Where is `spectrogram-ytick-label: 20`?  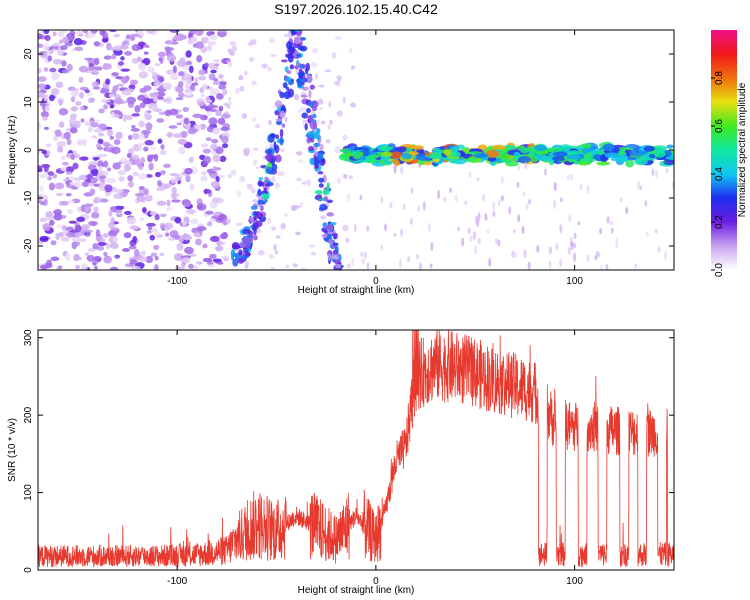 spectrogram-ytick-label: 20 is located at coordinates (28, 54).